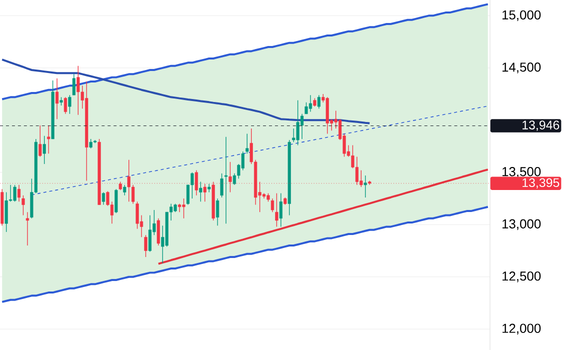 The image size is (568, 350). Describe the element at coordinates (521, 16) in the screenshot. I see `y-tick-label: 15,000` at that location.